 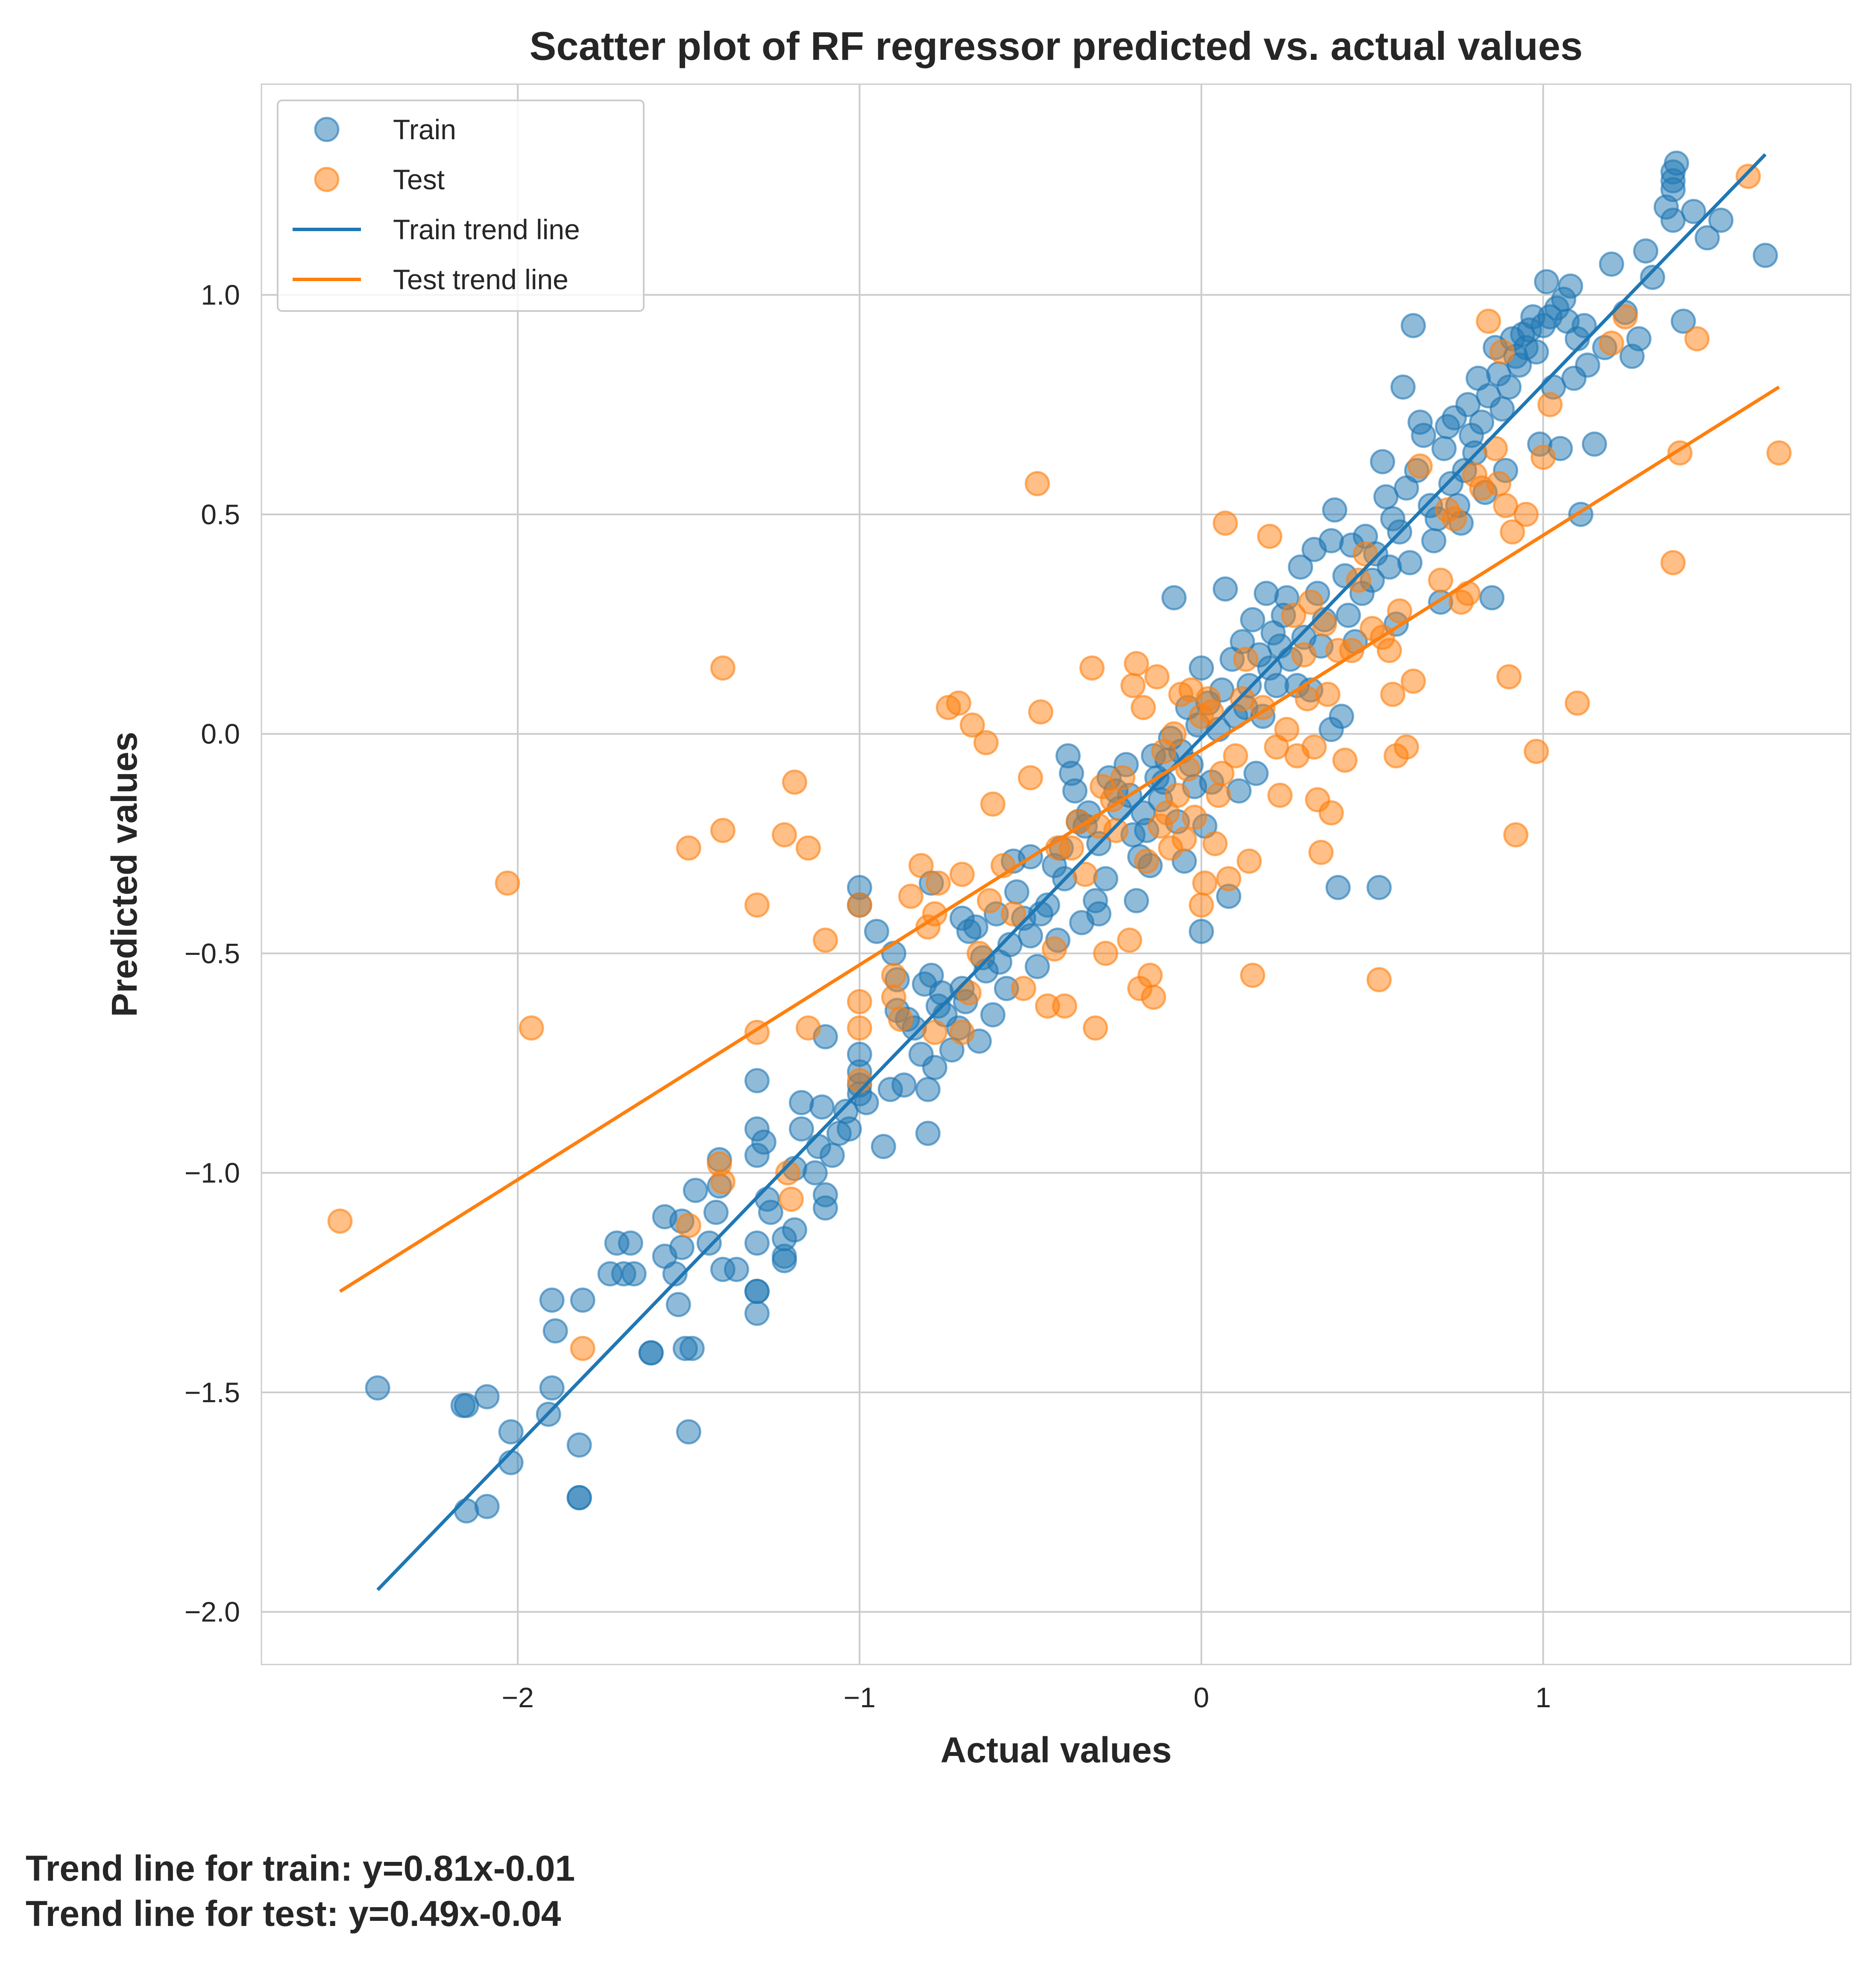 I want to click on train-trend-equation: Trend line for train: y=0.81x-0.01, so click(x=301, y=1868).